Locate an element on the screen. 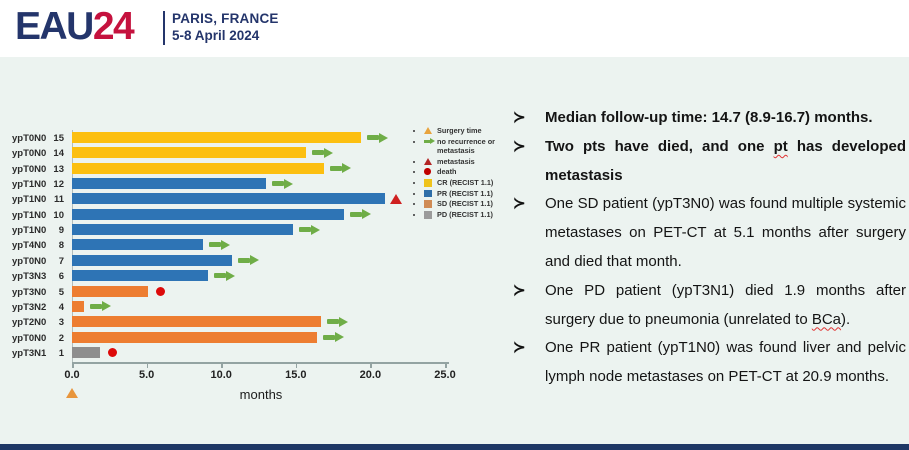 This screenshot has height=450, width=909. row-stage-label: ypT2N0 is located at coordinates (29, 323).